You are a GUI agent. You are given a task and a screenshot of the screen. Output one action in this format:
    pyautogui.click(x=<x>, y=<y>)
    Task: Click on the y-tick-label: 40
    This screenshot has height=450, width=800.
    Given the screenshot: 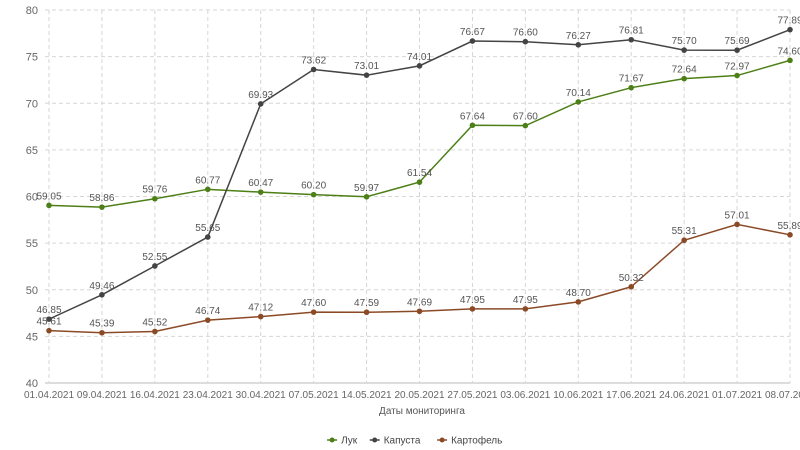 What is the action you would take?
    pyautogui.click(x=32, y=384)
    